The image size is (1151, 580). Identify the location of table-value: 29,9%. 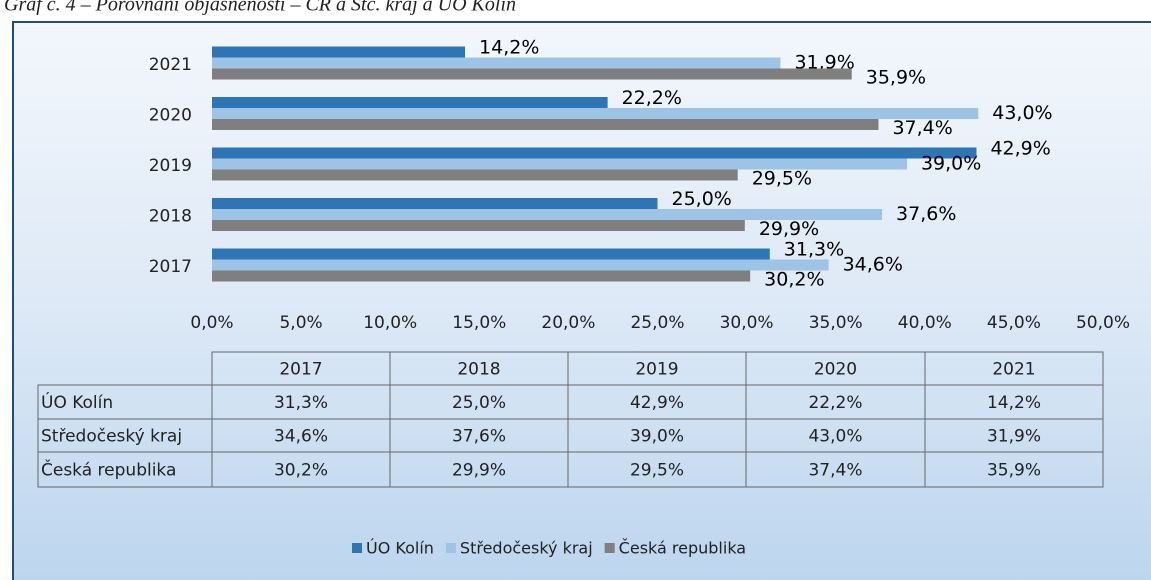
(479, 471).